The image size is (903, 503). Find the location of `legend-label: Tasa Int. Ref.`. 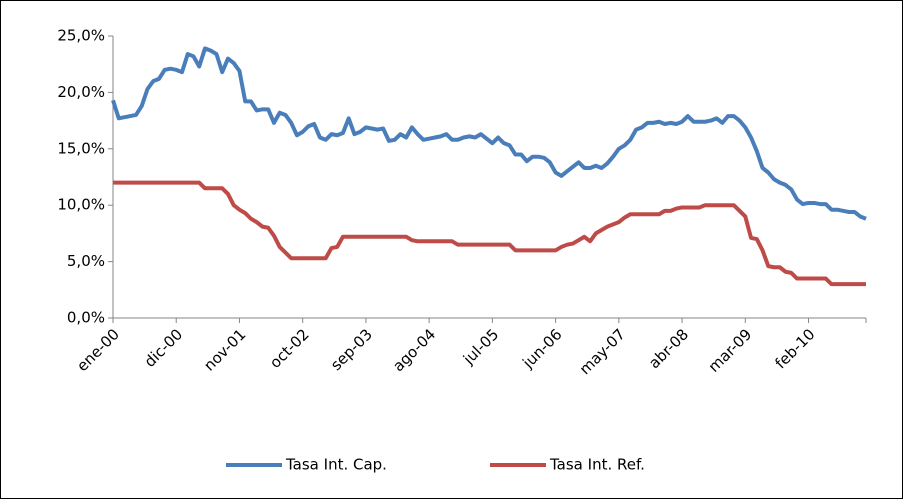

legend-label: Tasa Int. Ref. is located at coordinates (597, 465).